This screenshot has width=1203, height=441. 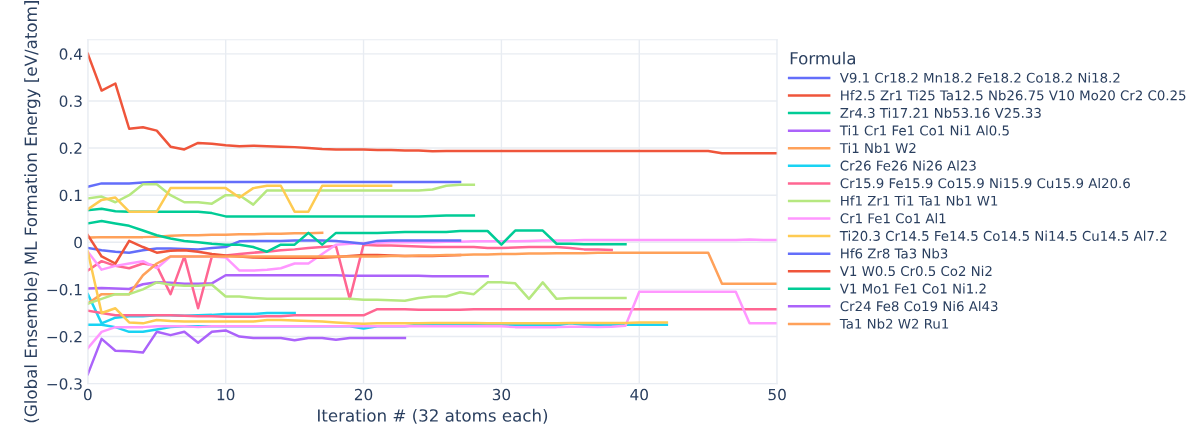 I want to click on x-tick-label: 30, so click(x=501, y=394).